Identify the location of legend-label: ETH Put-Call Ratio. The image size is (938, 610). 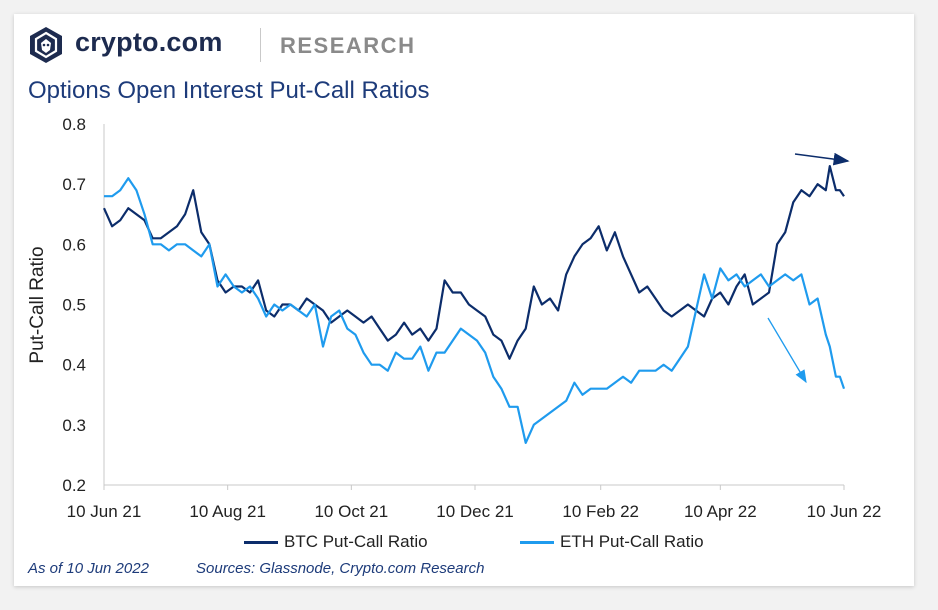
(632, 541).